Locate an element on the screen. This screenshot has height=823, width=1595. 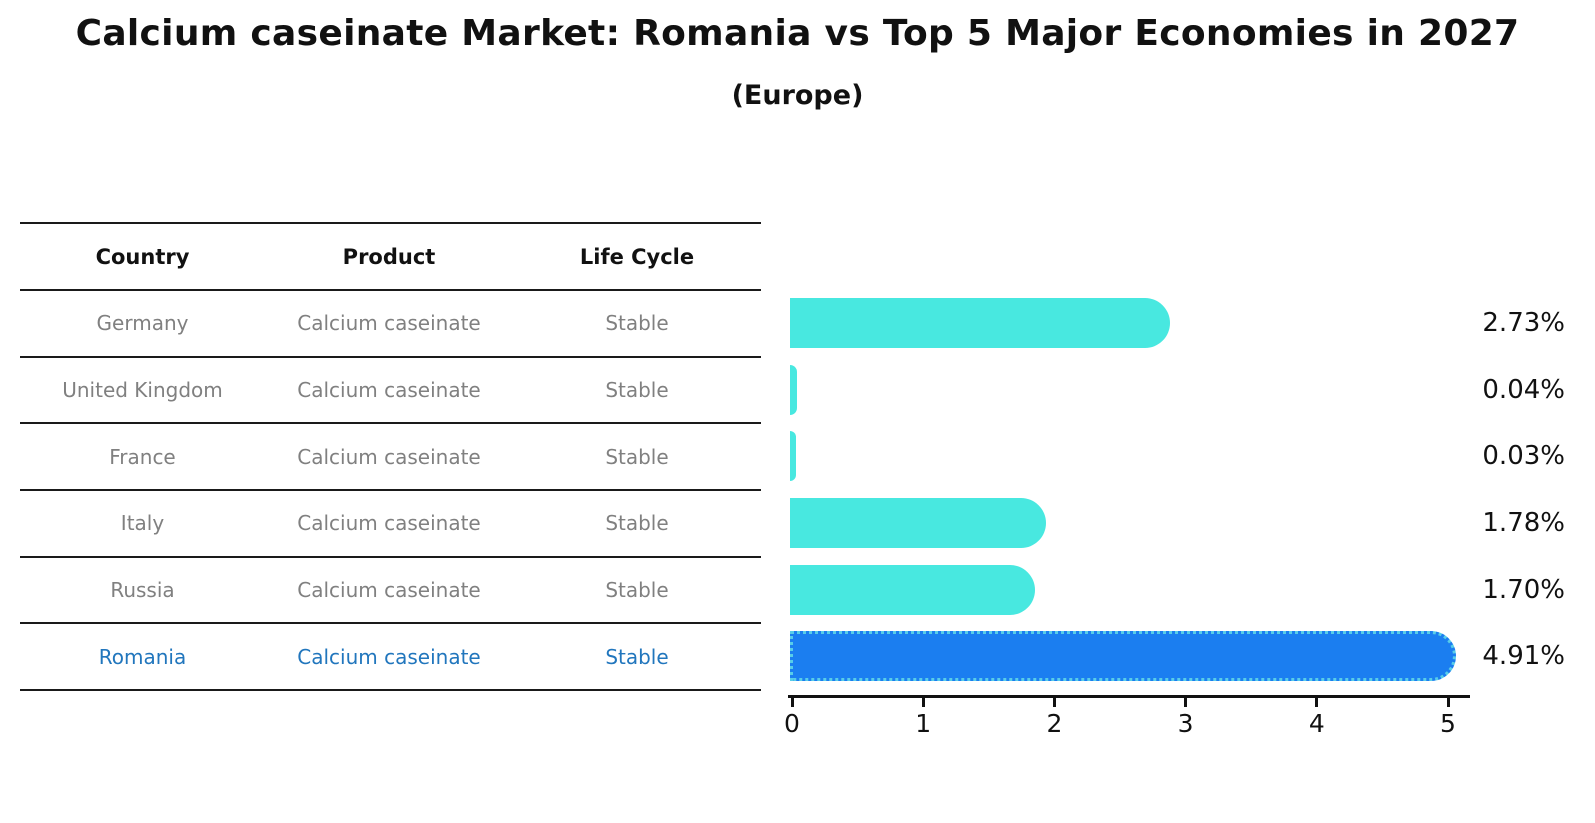
table-header-row: Country Product Life Cycle is located at coordinates (390, 257).